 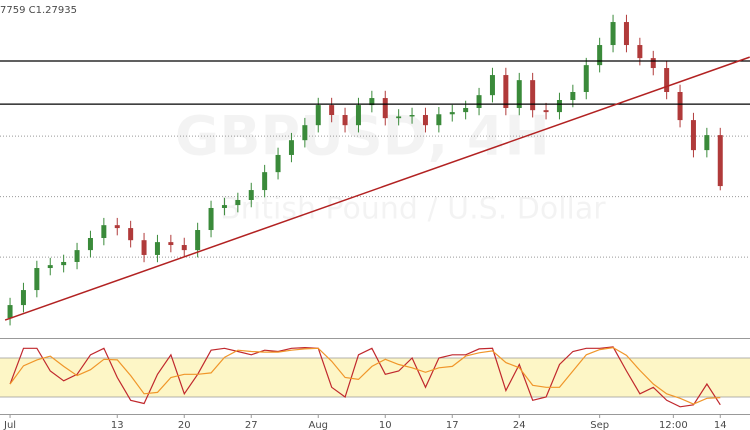 I want to click on x-tick-label: 12:00, so click(x=673, y=425).